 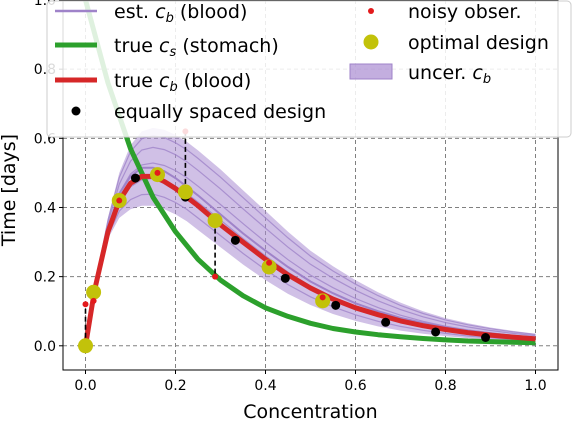 I want to click on x-tick-label: 0.8, so click(x=445, y=386).